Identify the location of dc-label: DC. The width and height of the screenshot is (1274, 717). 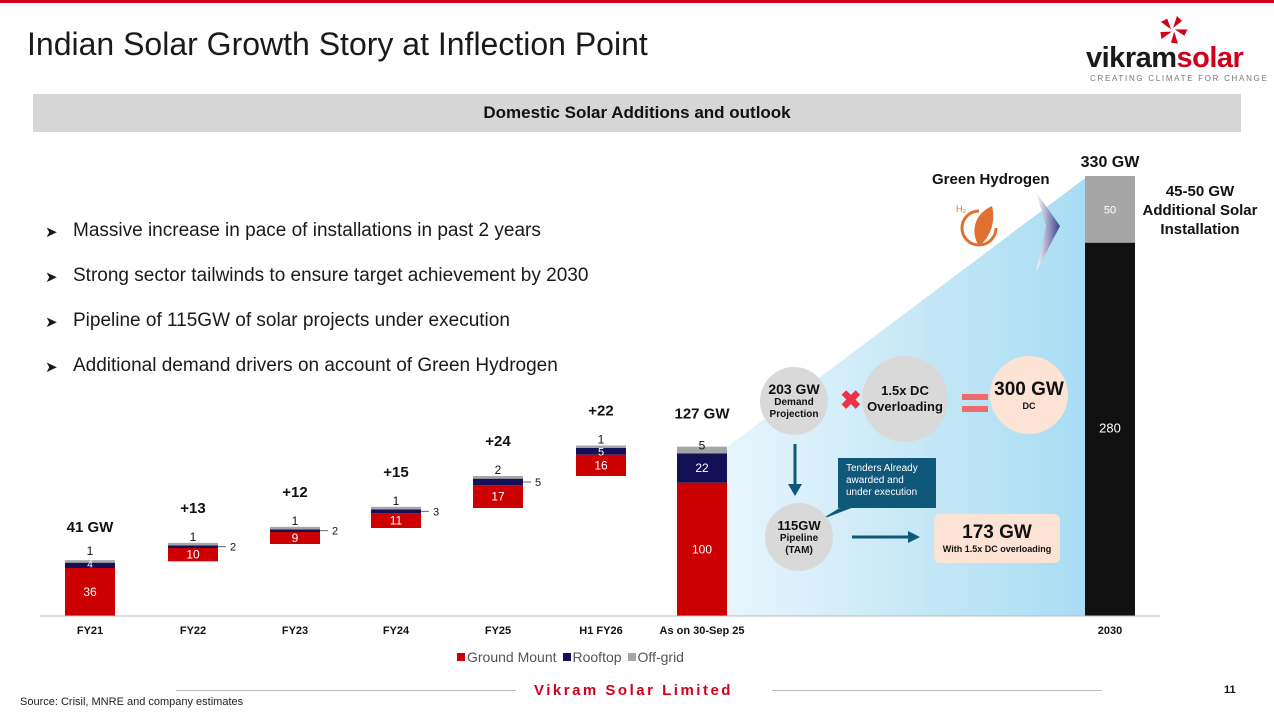
(1029, 406).